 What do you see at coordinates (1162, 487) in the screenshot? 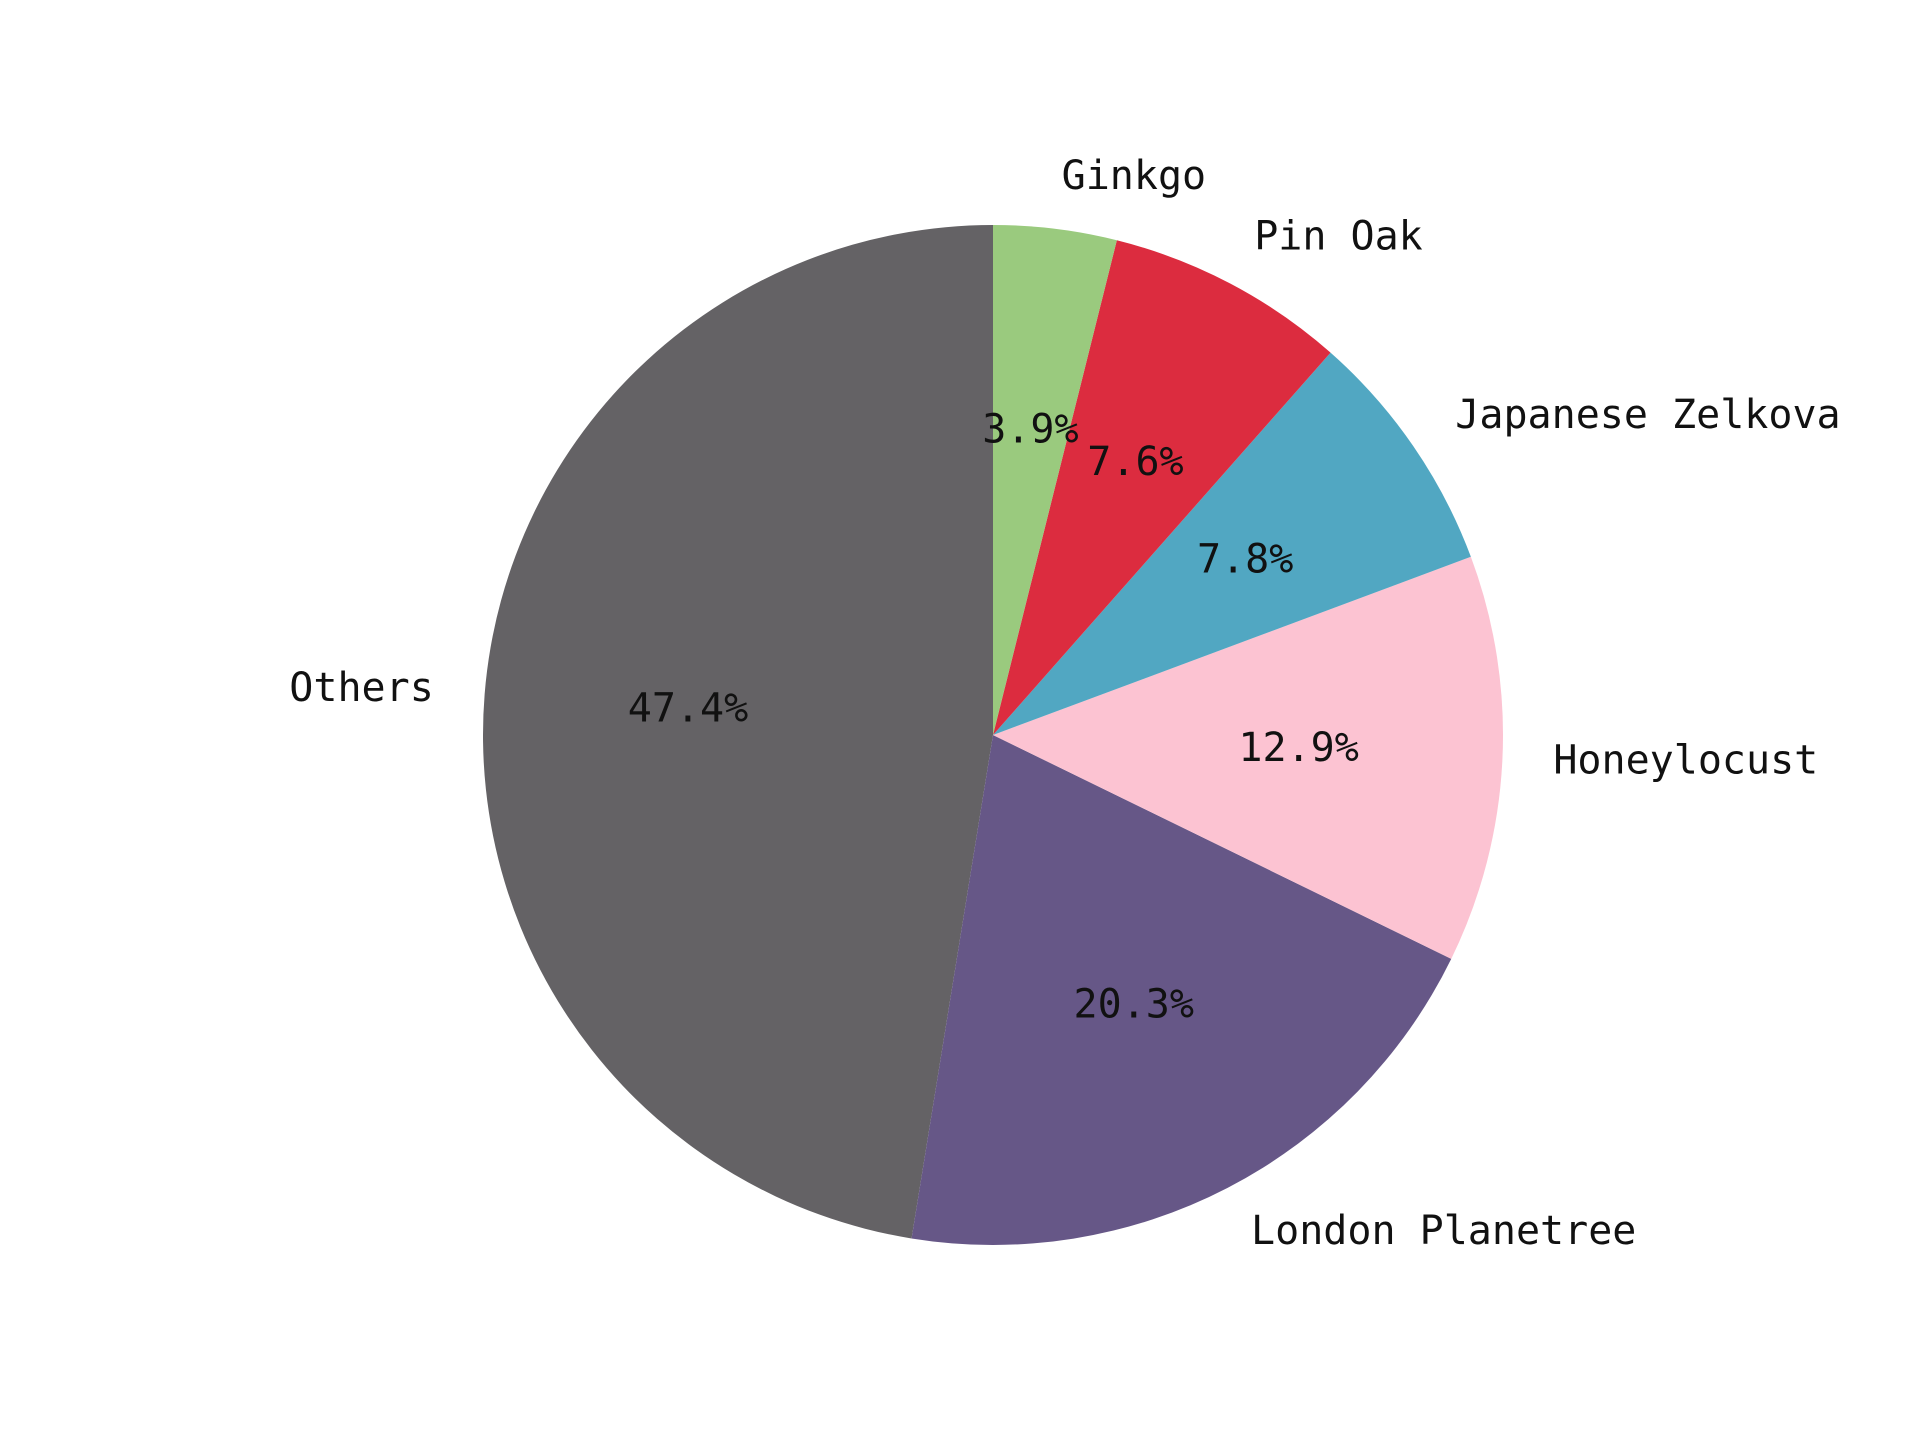
I see `pie-slice-pin-oak` at bounding box center [1162, 487].